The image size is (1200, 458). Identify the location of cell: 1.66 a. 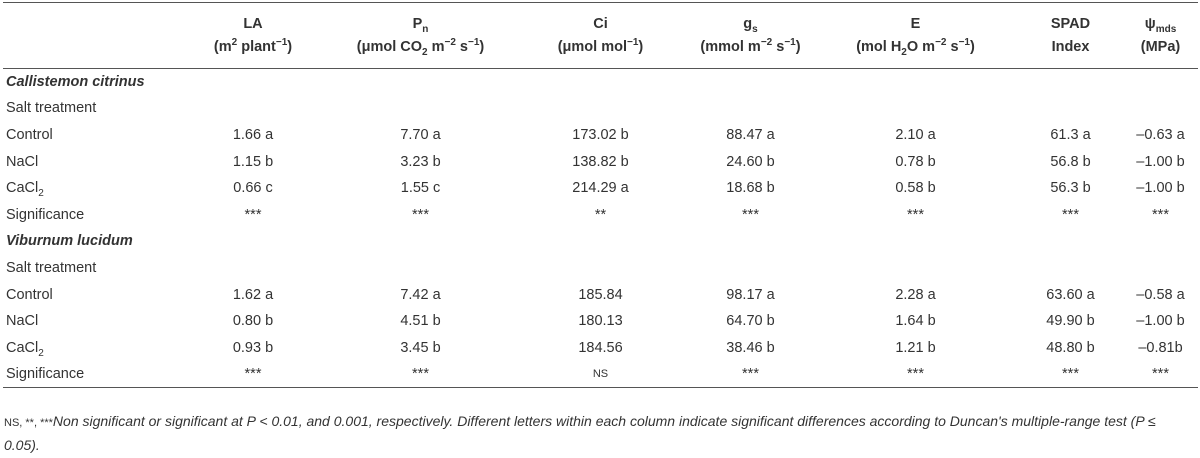
(253, 134).